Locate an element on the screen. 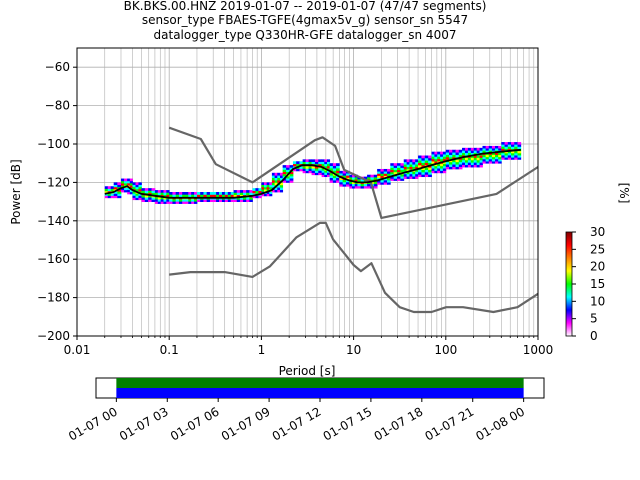 This screenshot has height=480, width=640. y-axis-ticks: −60 −80 −100 −120 −140 −160 −180 −200 is located at coordinates (57, 201).